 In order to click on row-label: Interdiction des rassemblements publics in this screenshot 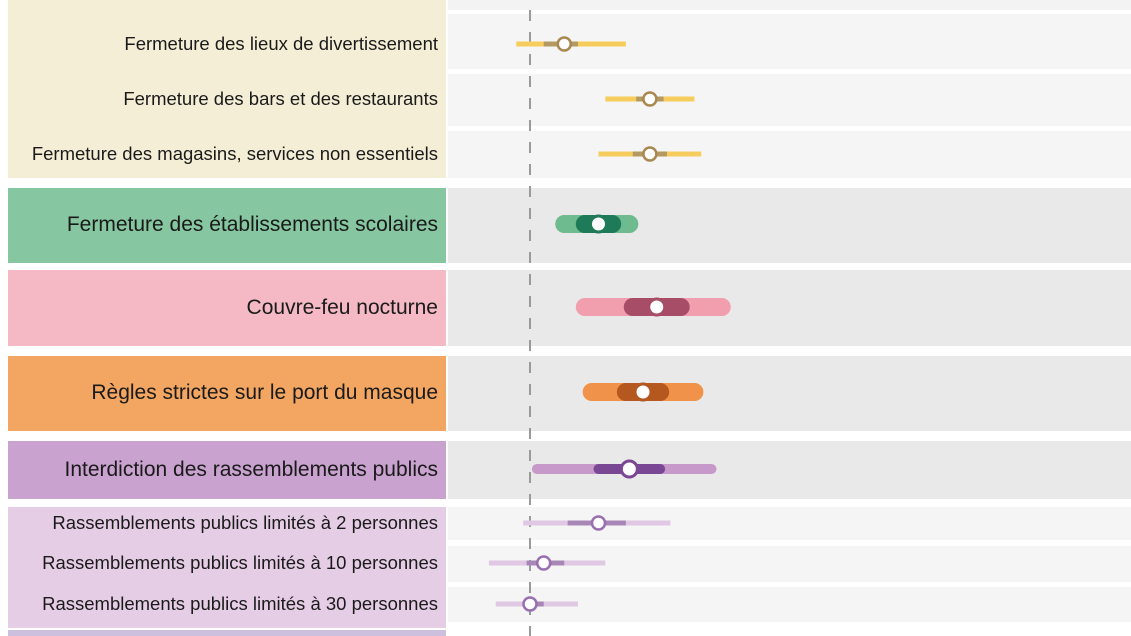, I will do `click(251, 469)`.